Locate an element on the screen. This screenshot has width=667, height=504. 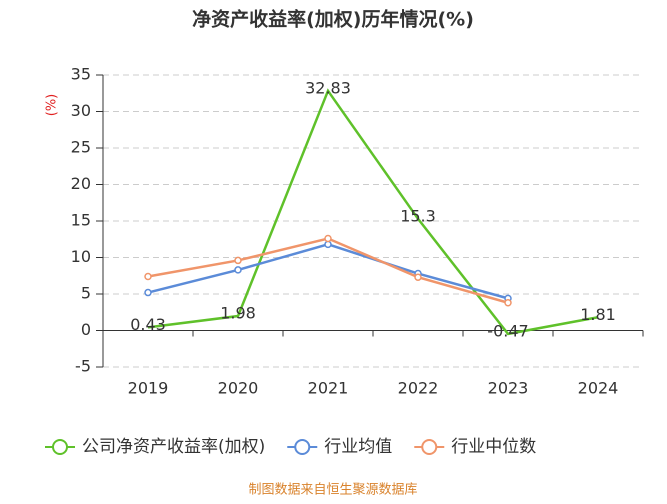
y-tick-label: 35 is located at coordinates (81, 74).